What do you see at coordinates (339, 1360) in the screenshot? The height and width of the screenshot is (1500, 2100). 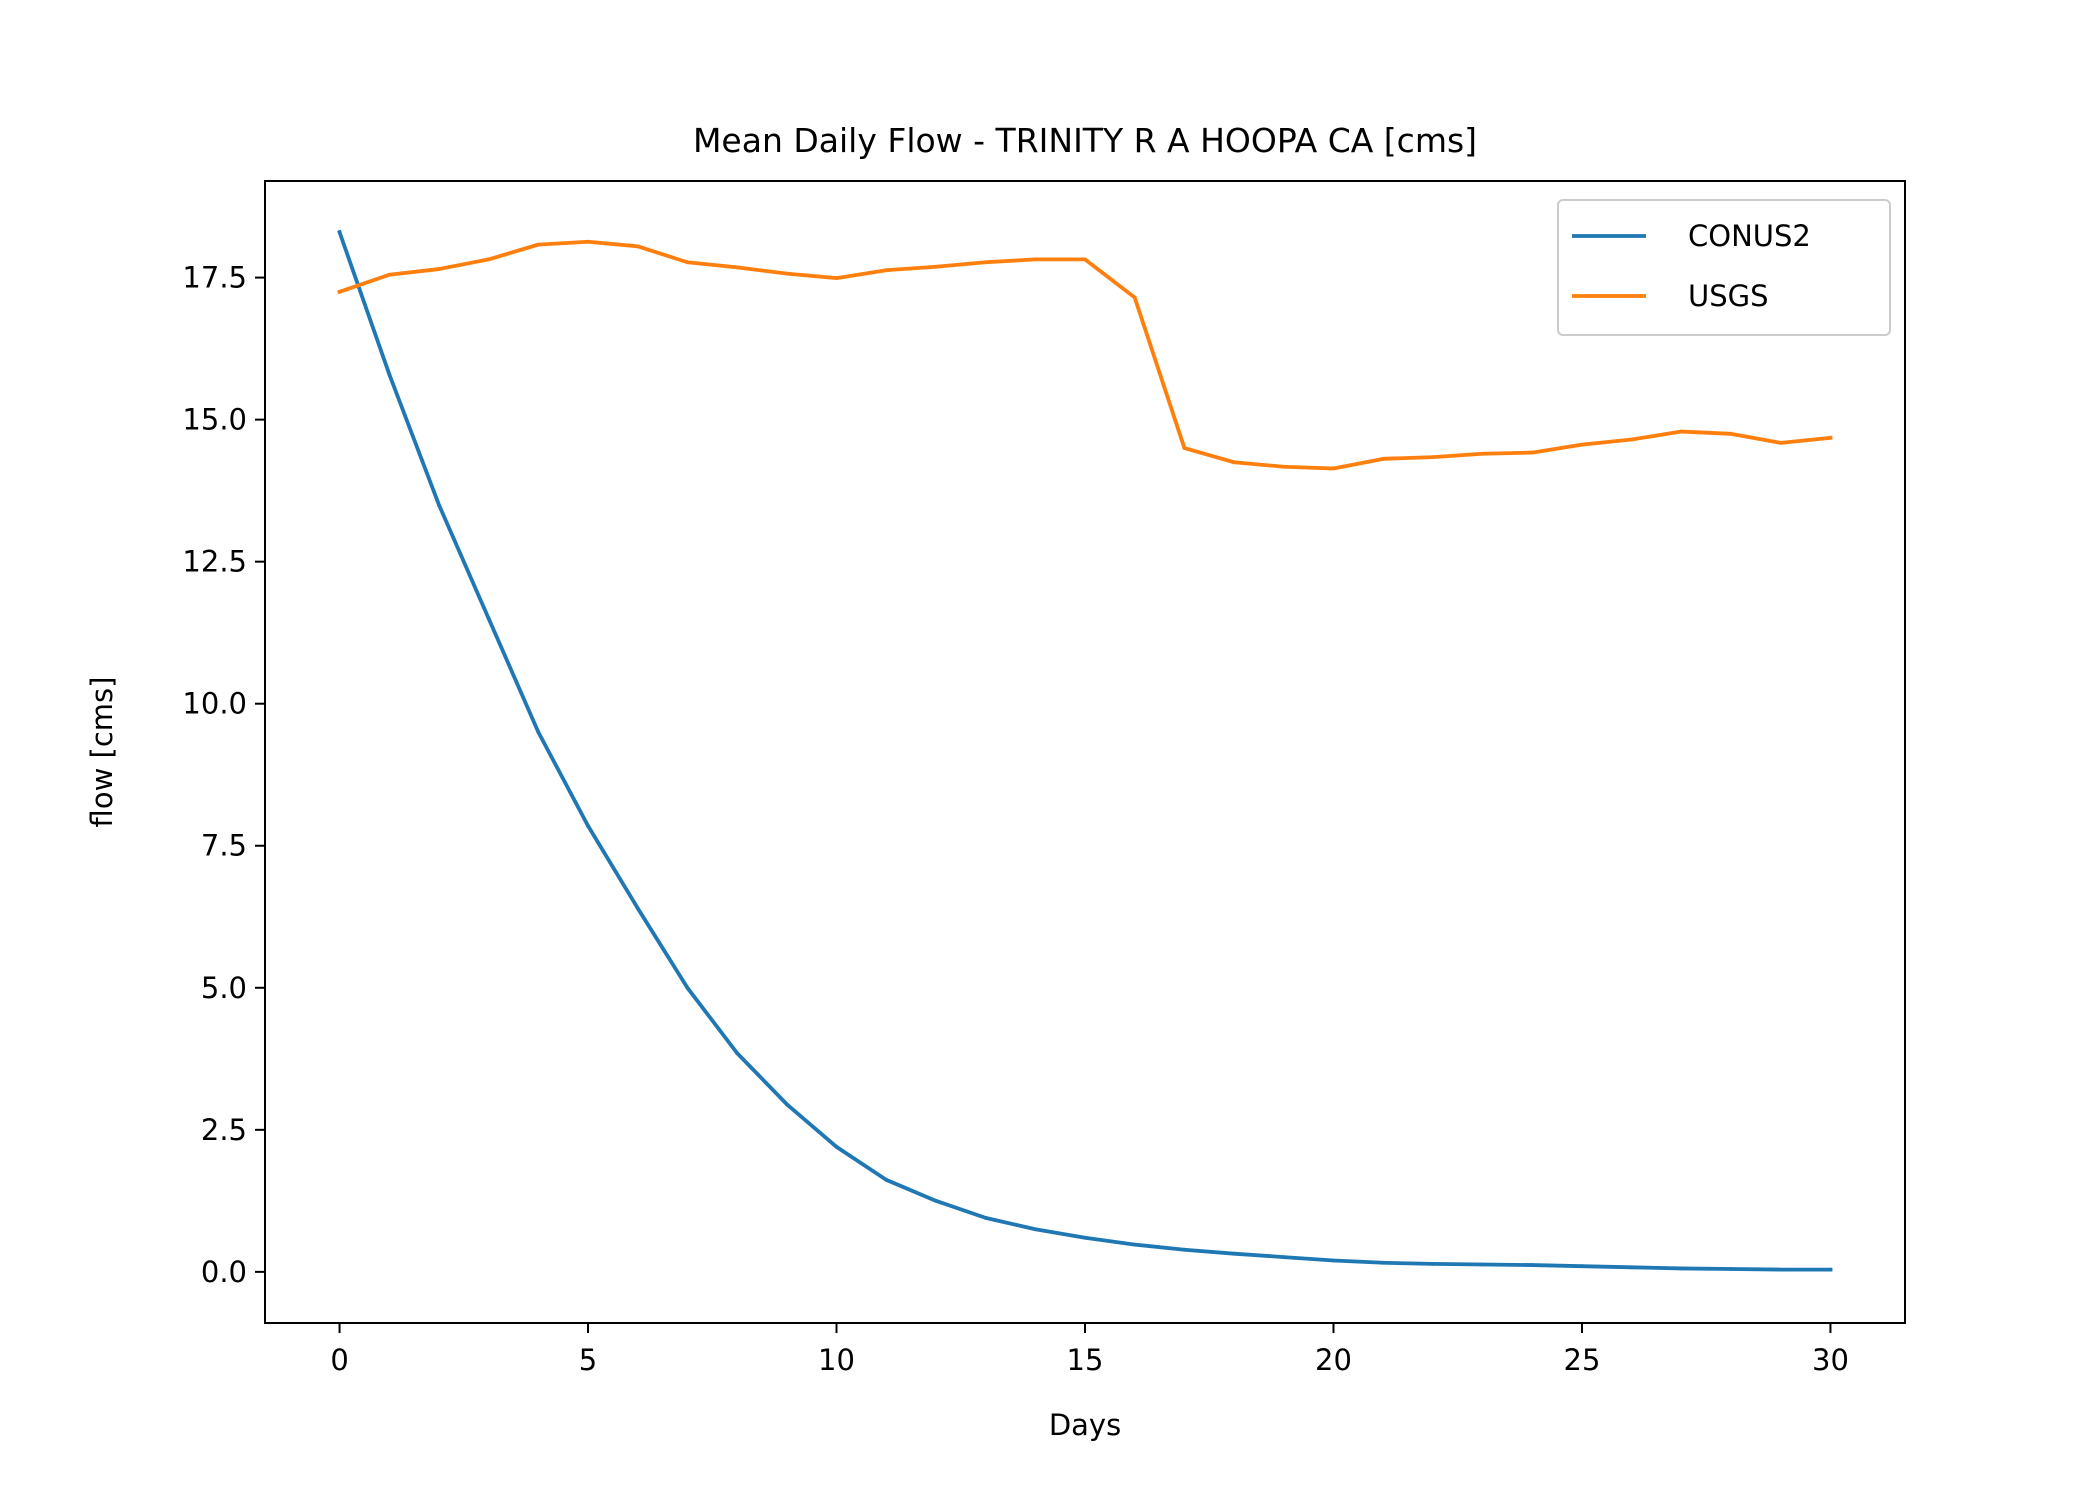 I see `x-tick-label: 0` at bounding box center [339, 1360].